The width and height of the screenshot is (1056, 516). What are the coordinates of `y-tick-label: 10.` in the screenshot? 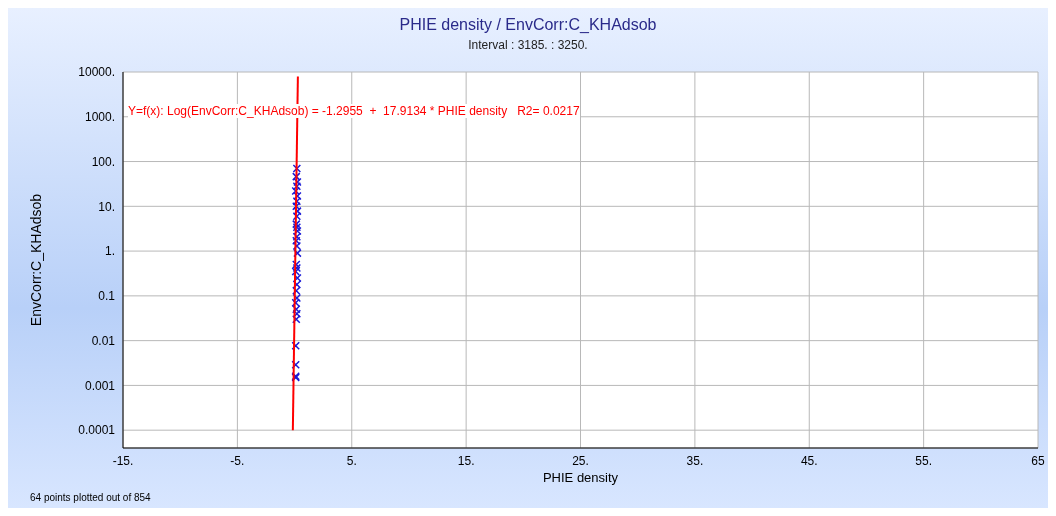 It's located at (106, 206).